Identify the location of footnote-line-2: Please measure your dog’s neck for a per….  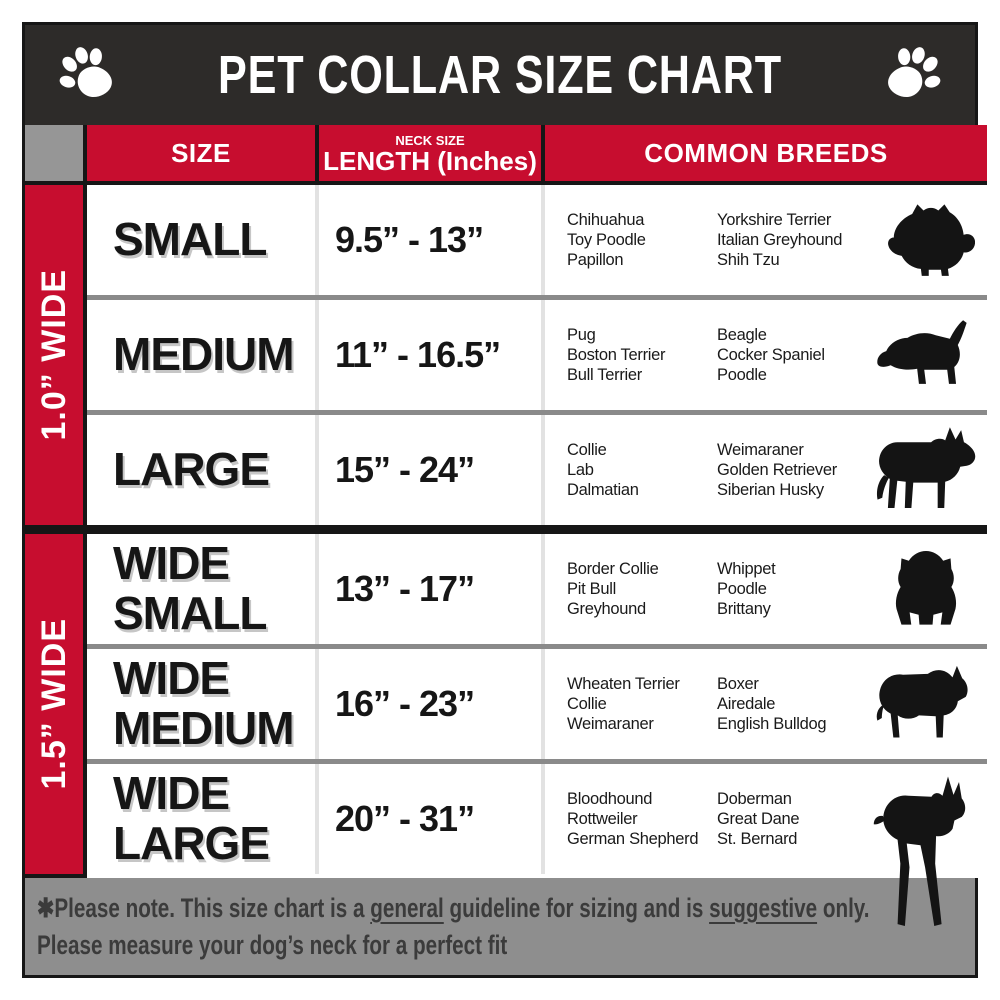
(272, 944).